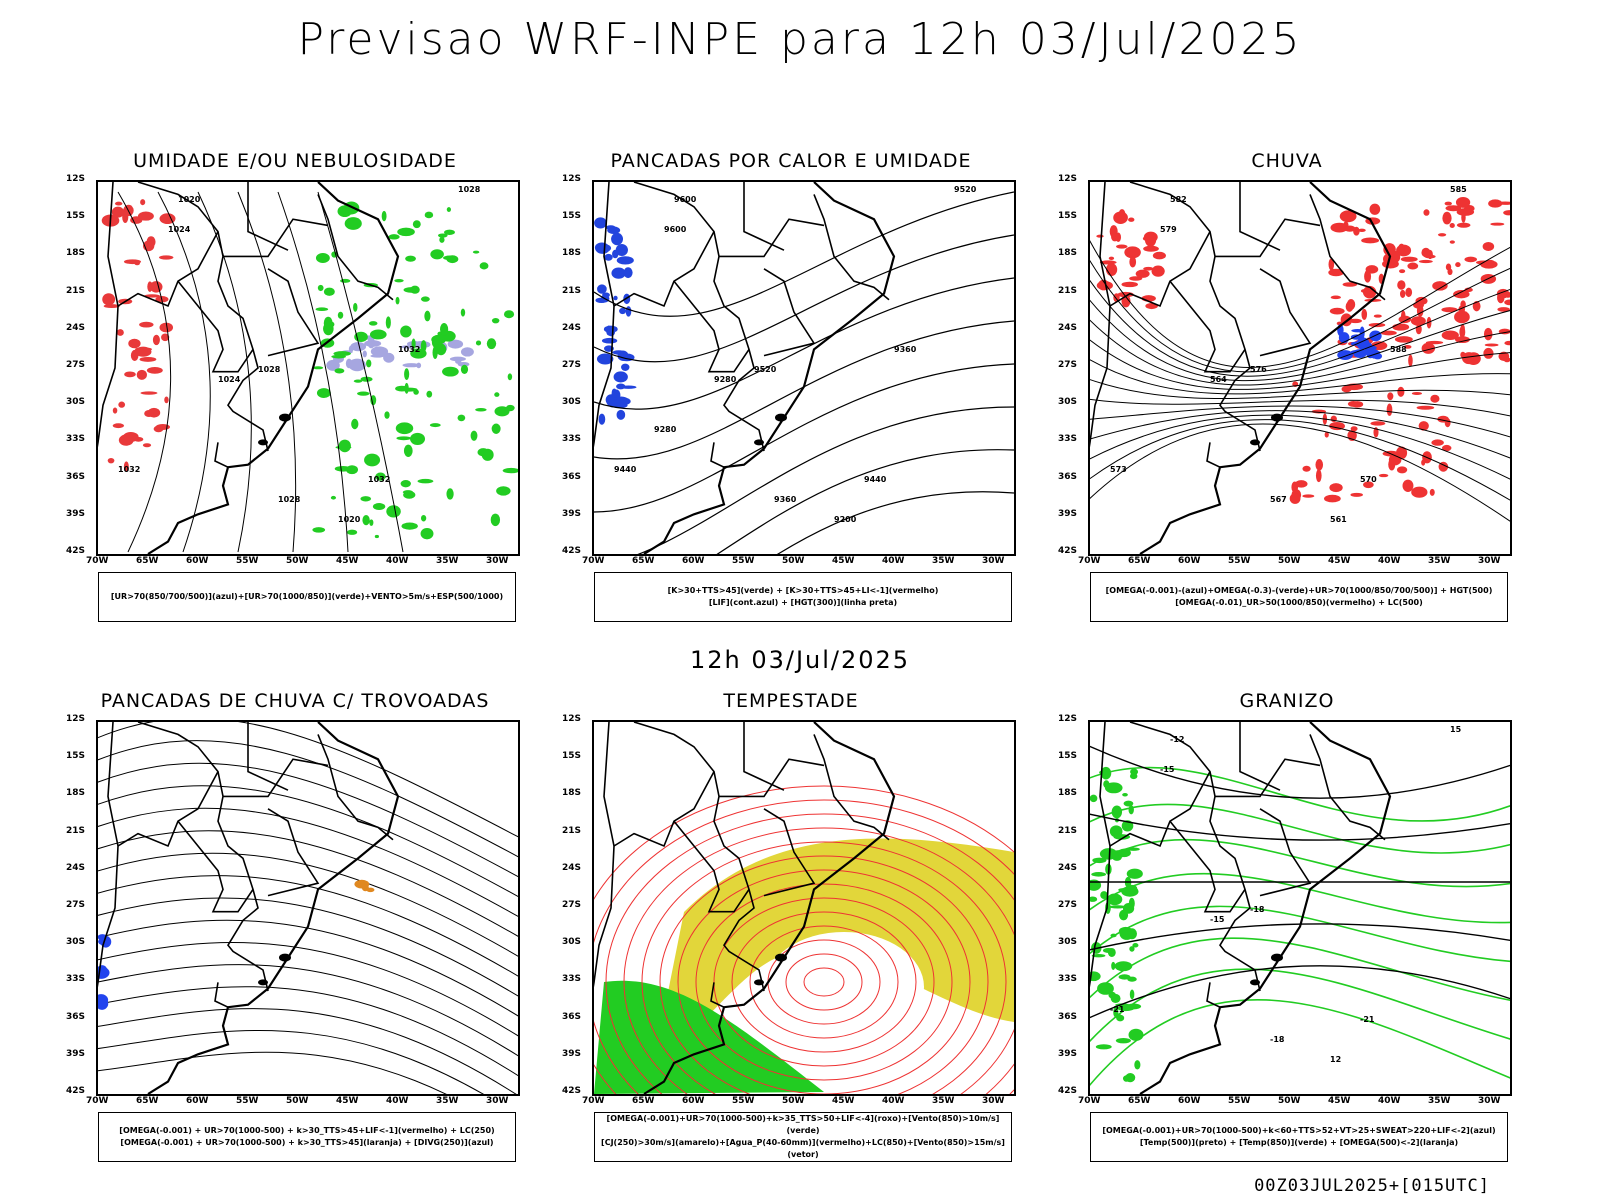 The width and height of the screenshot is (1600, 1200). Describe the element at coordinates (572, 513) in the screenshot. I see `lat-tick-label: 39S` at that location.